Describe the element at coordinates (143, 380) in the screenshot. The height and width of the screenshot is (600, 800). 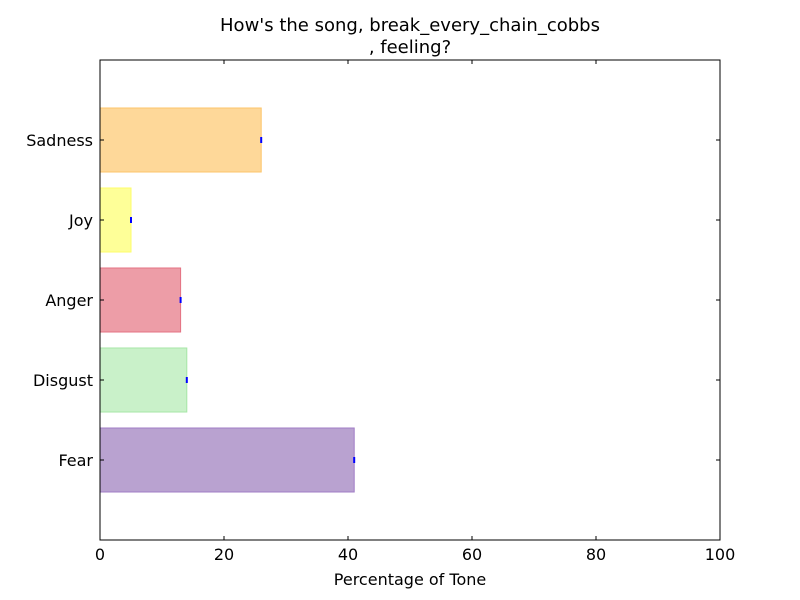
I see `bar-disgust` at that location.